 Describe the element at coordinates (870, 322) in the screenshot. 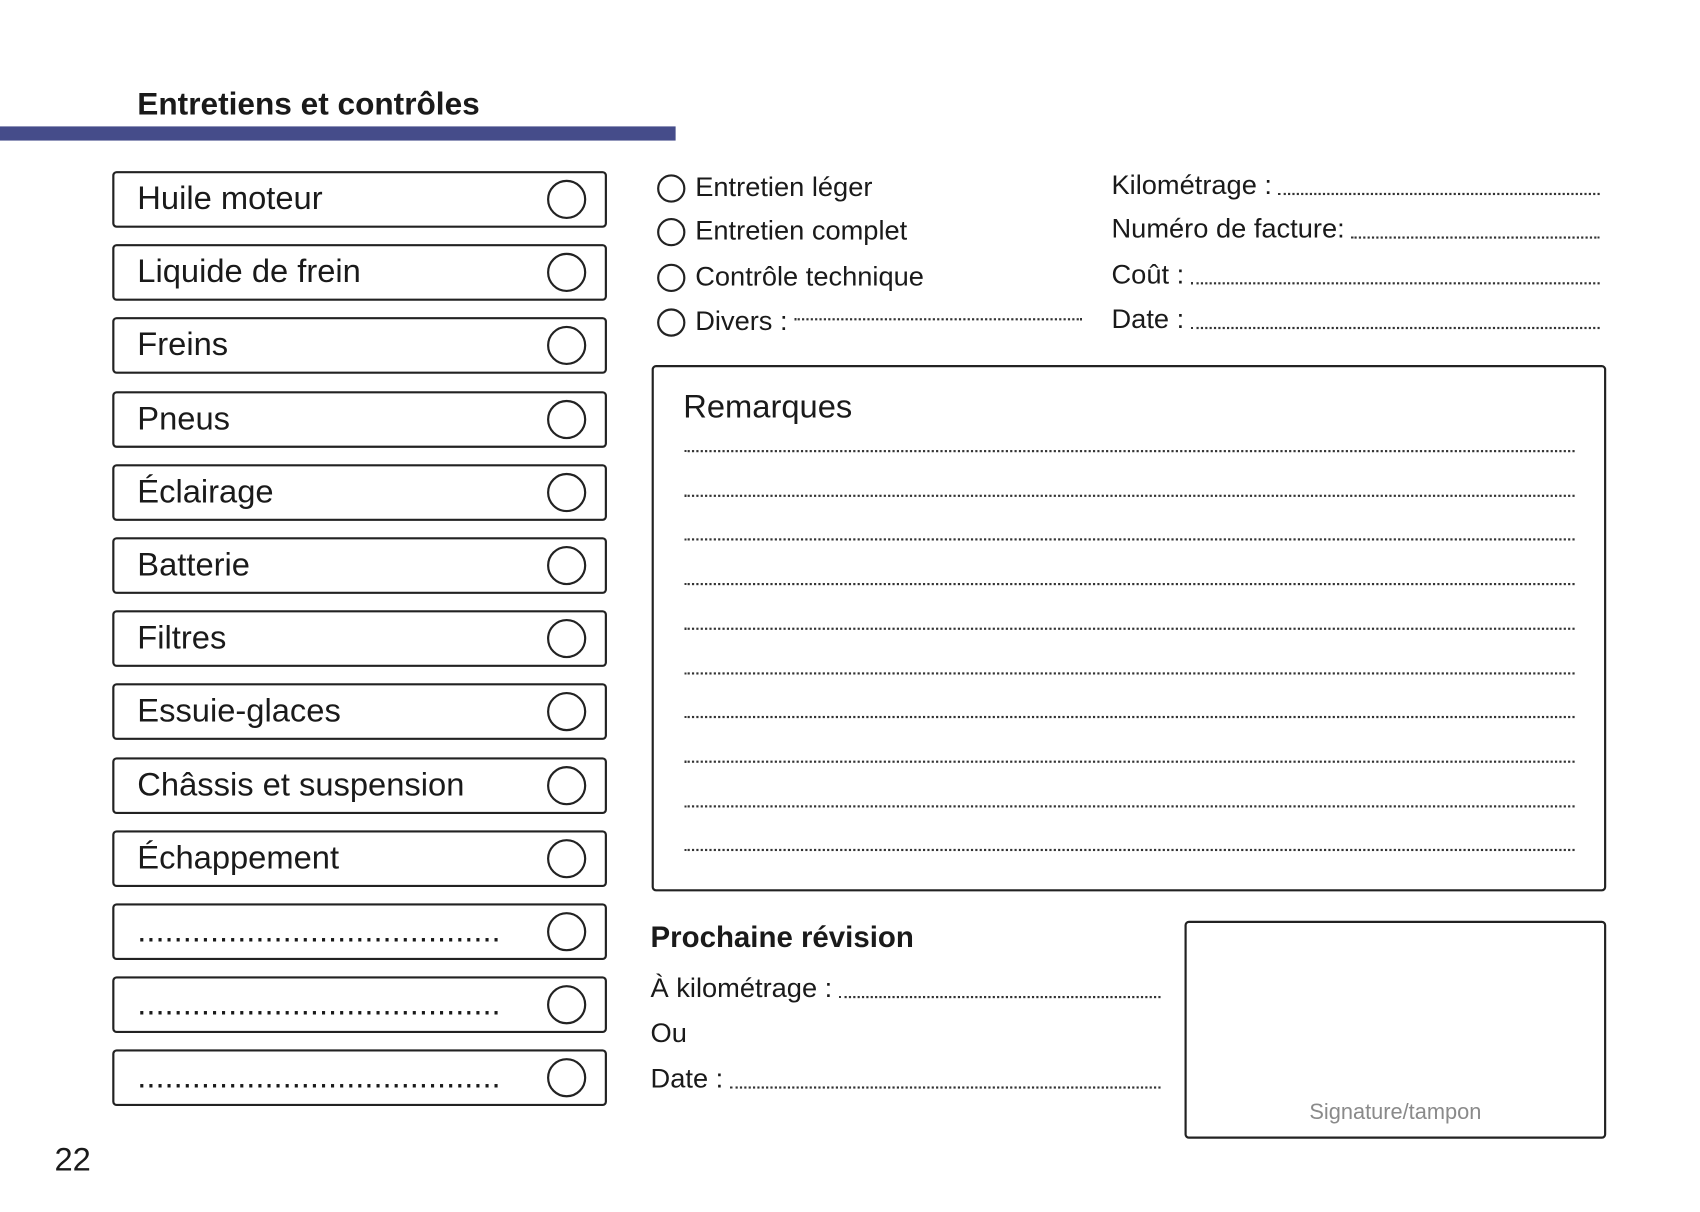

I see `service-option: Divers :` at that location.